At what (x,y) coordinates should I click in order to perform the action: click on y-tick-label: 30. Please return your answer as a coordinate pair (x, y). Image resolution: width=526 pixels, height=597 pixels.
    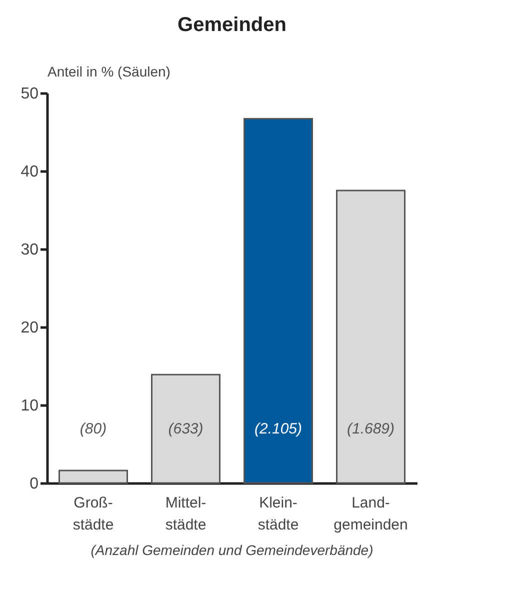
    Looking at the image, I should click on (29, 250).